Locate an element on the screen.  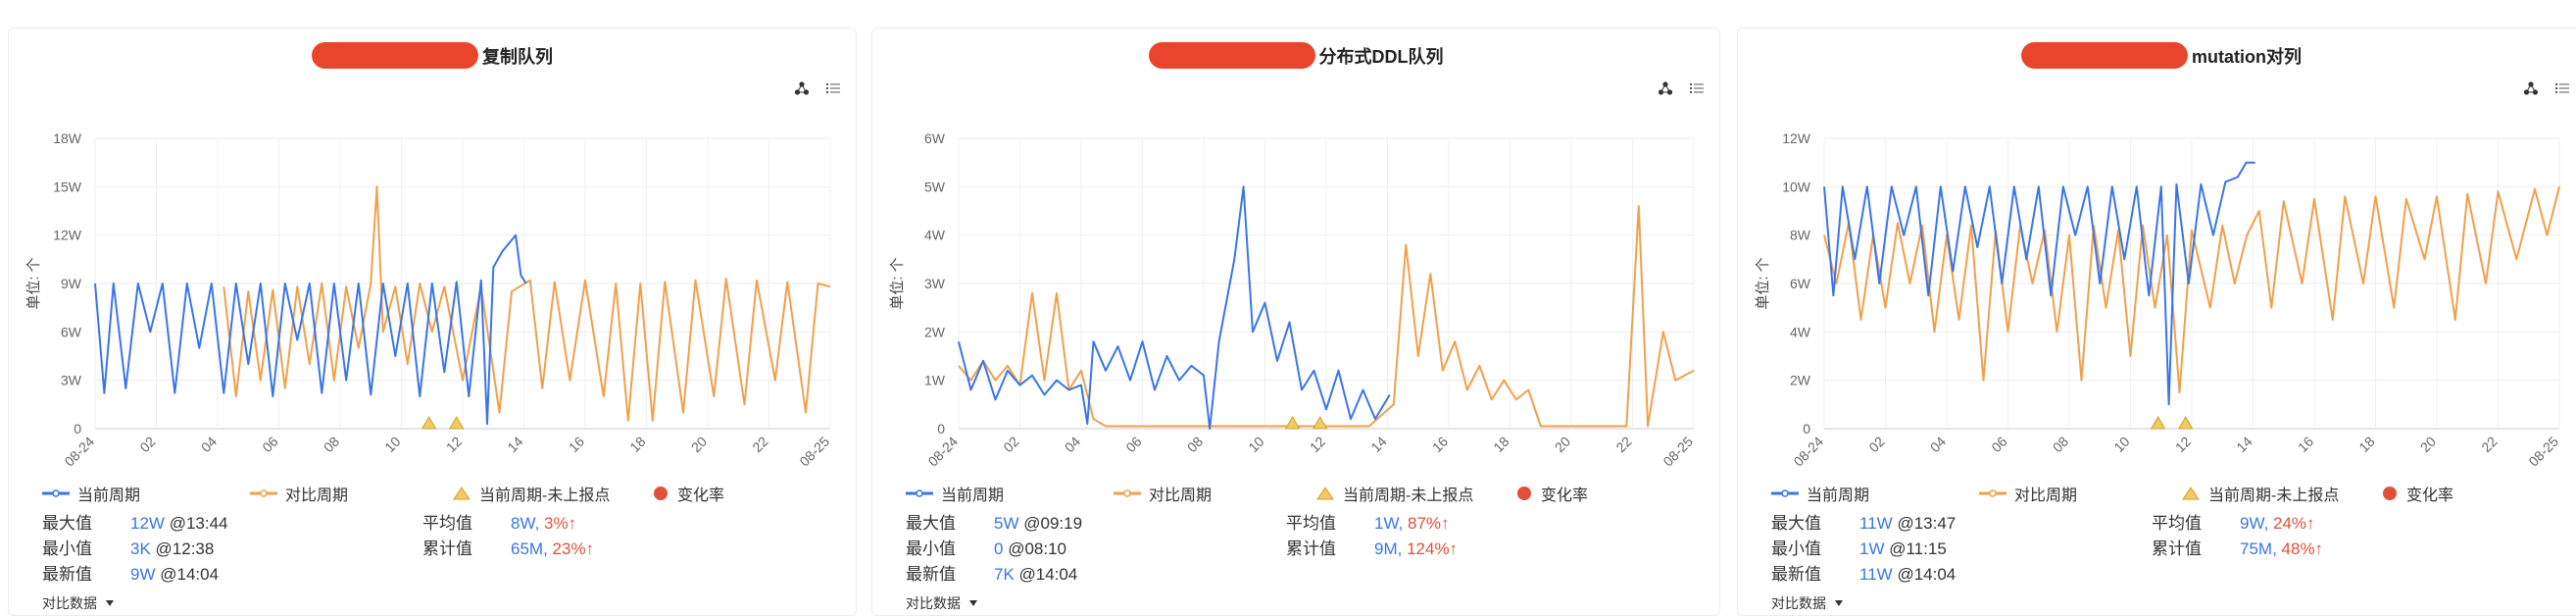
y-tick-label: 8W is located at coordinates (1800, 235).